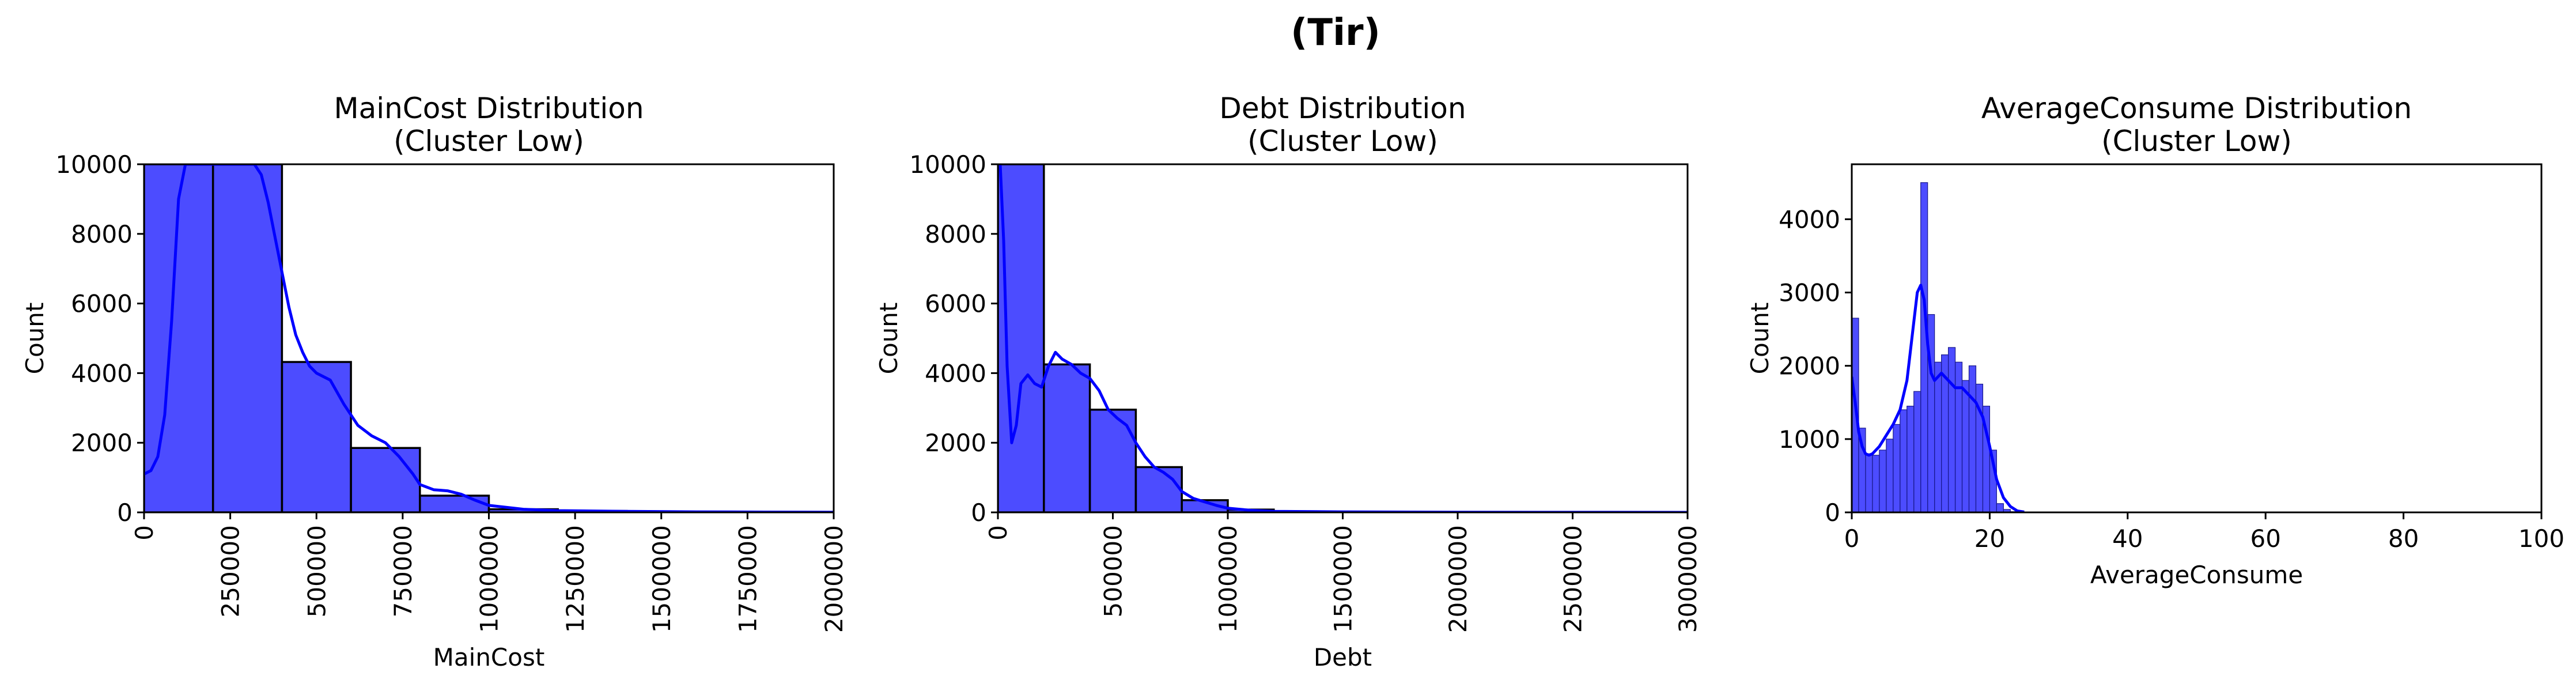 This screenshot has width=2576, height=687. Describe the element at coordinates (403, 571) in the screenshot. I see `x-tick-label: 750000` at that location.